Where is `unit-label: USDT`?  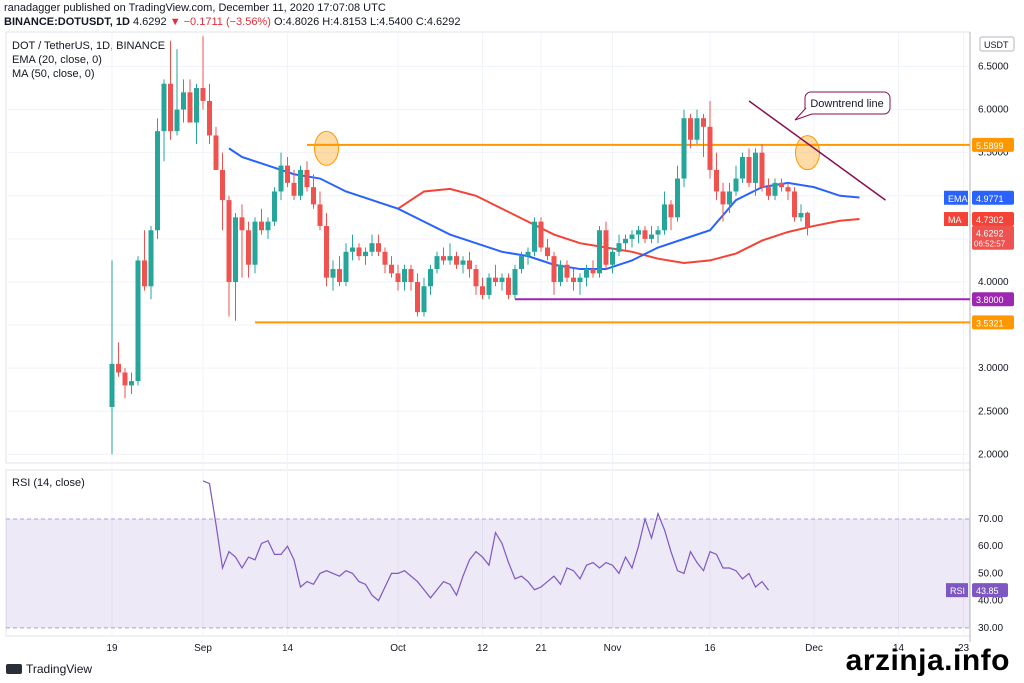
unit-label: USDT is located at coordinates (996, 45).